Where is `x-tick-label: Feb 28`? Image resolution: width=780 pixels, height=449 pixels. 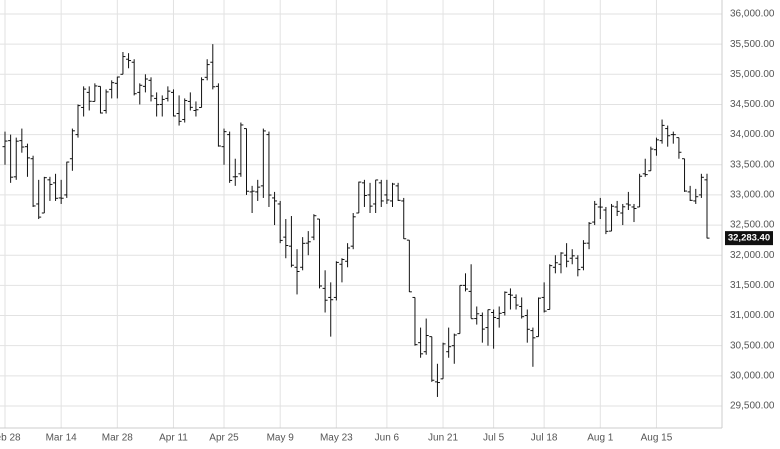
x-tick-label: Feb 28 is located at coordinates (10, 438).